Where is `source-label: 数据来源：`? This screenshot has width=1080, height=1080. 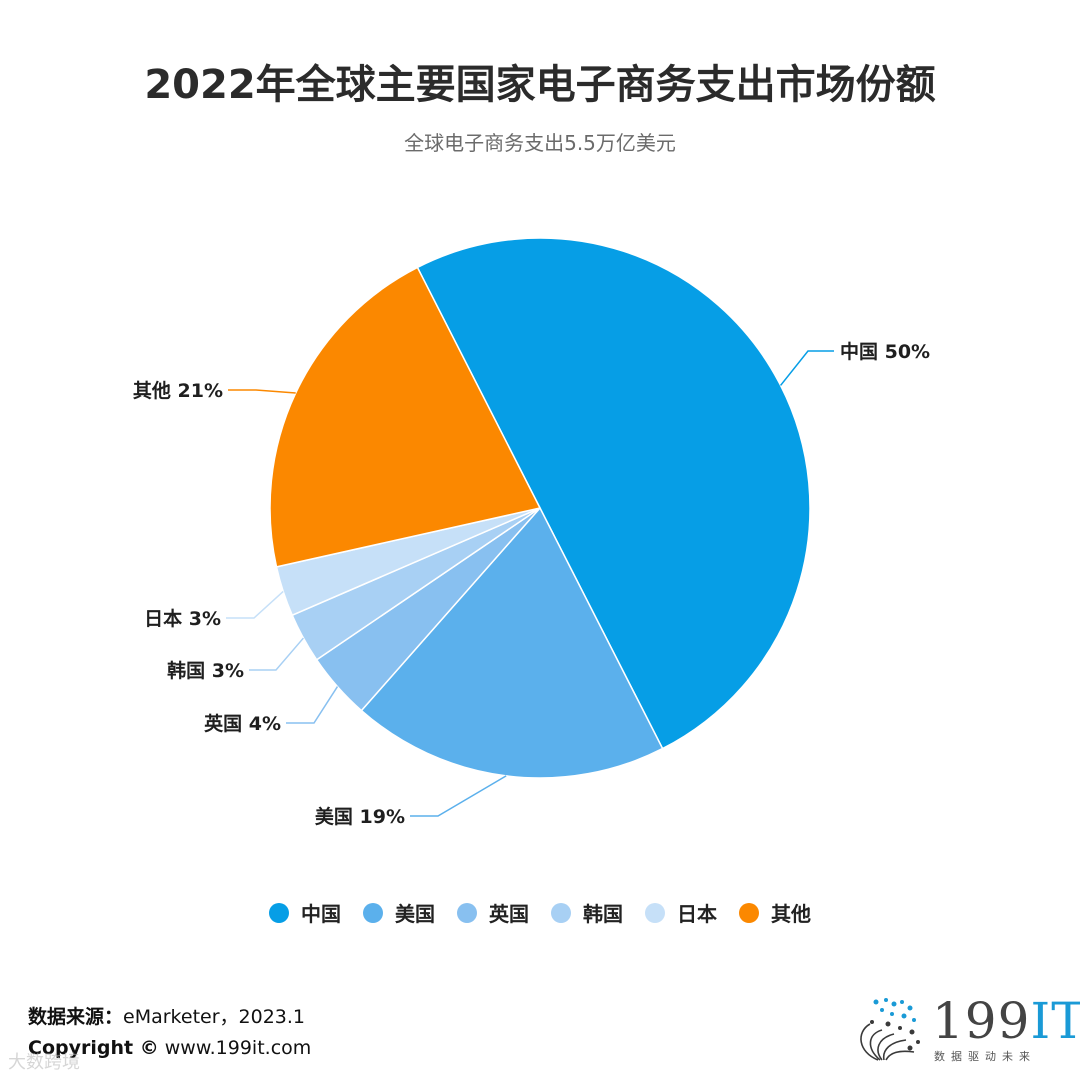
source-label: 数据来源： is located at coordinates (76, 1017).